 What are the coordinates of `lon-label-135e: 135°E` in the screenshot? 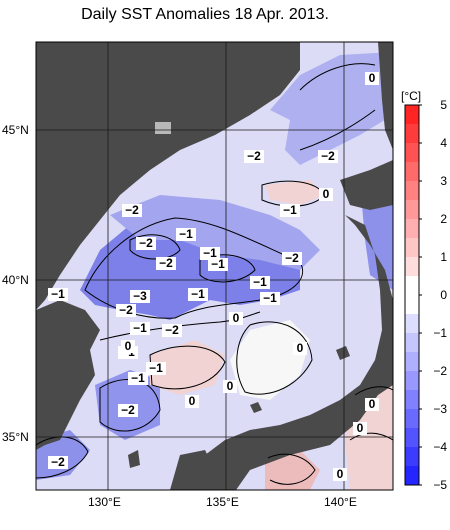 It's located at (222, 502).